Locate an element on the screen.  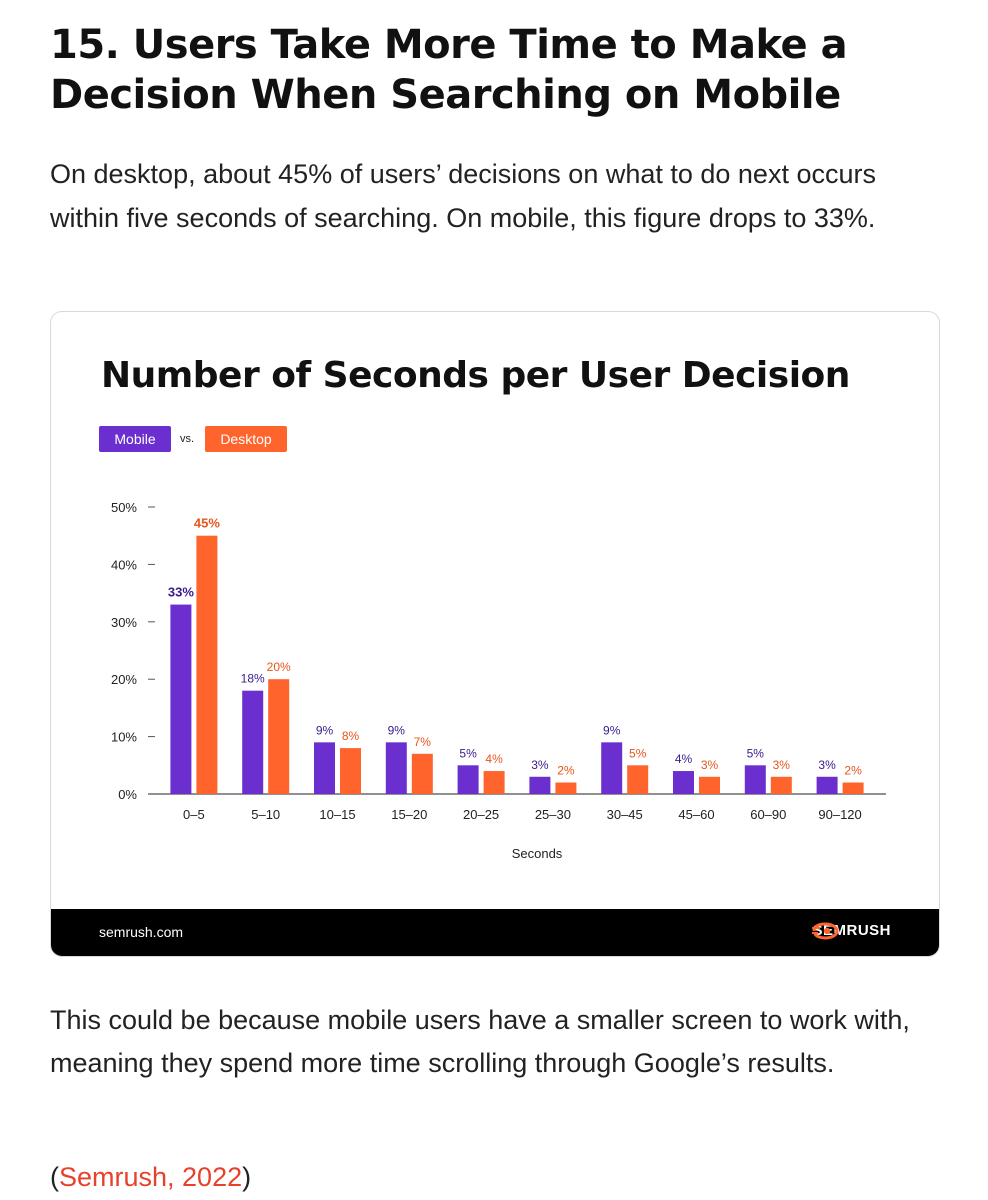
x-axis-title: Seconds is located at coordinates (537, 853).